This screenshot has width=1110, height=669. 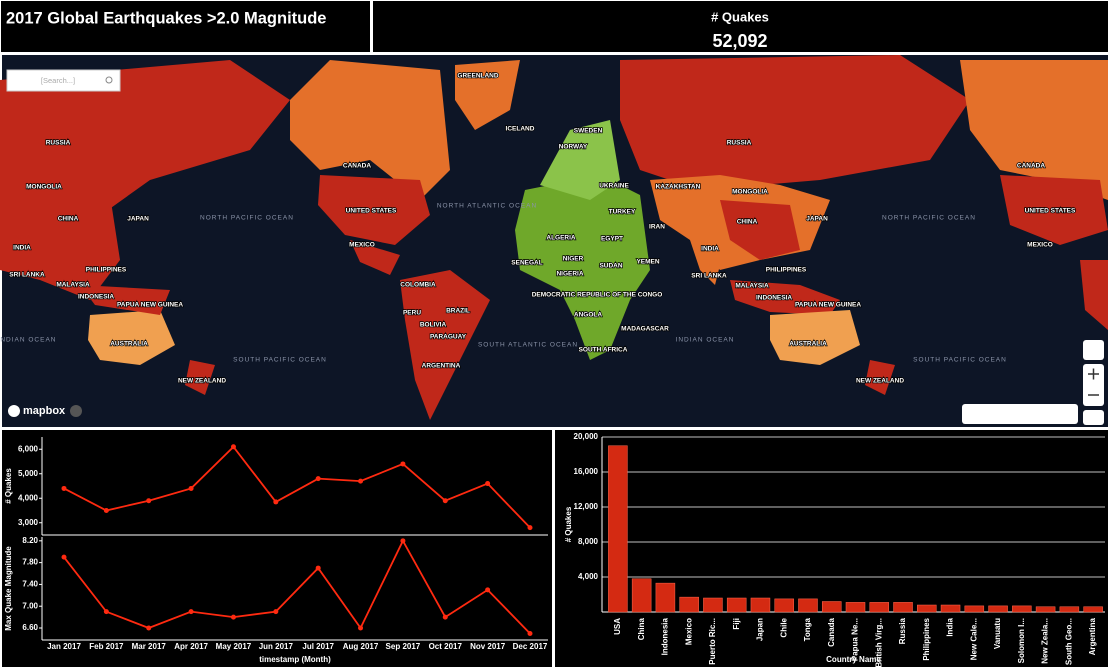 I want to click on map-label: SOUTH ATLANTIC OCEAN, so click(x=528, y=345).